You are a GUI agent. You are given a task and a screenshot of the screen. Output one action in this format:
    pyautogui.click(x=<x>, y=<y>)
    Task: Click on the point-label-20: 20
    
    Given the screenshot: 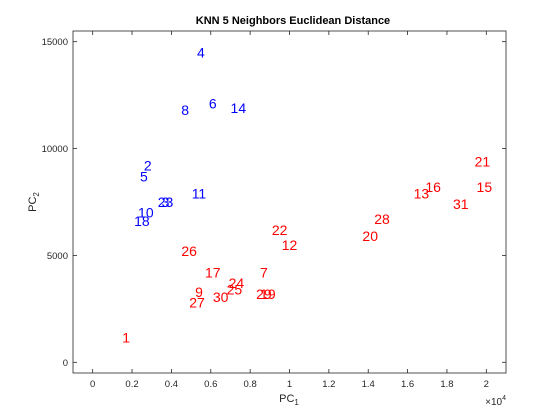 What is the action you would take?
    pyautogui.click(x=370, y=236)
    